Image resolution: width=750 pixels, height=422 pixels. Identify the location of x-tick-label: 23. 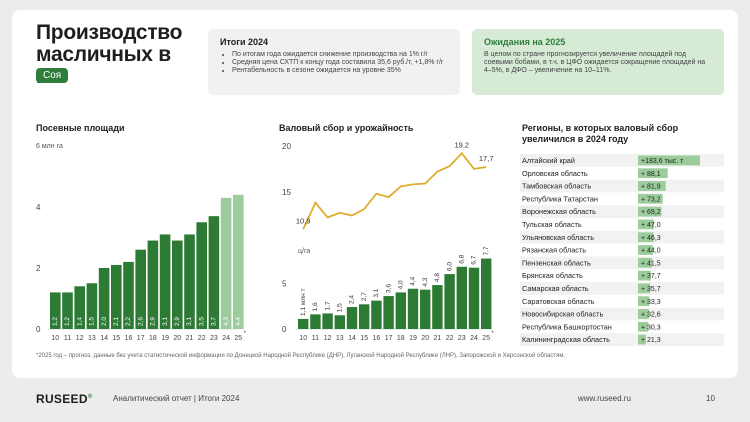
(462, 338).